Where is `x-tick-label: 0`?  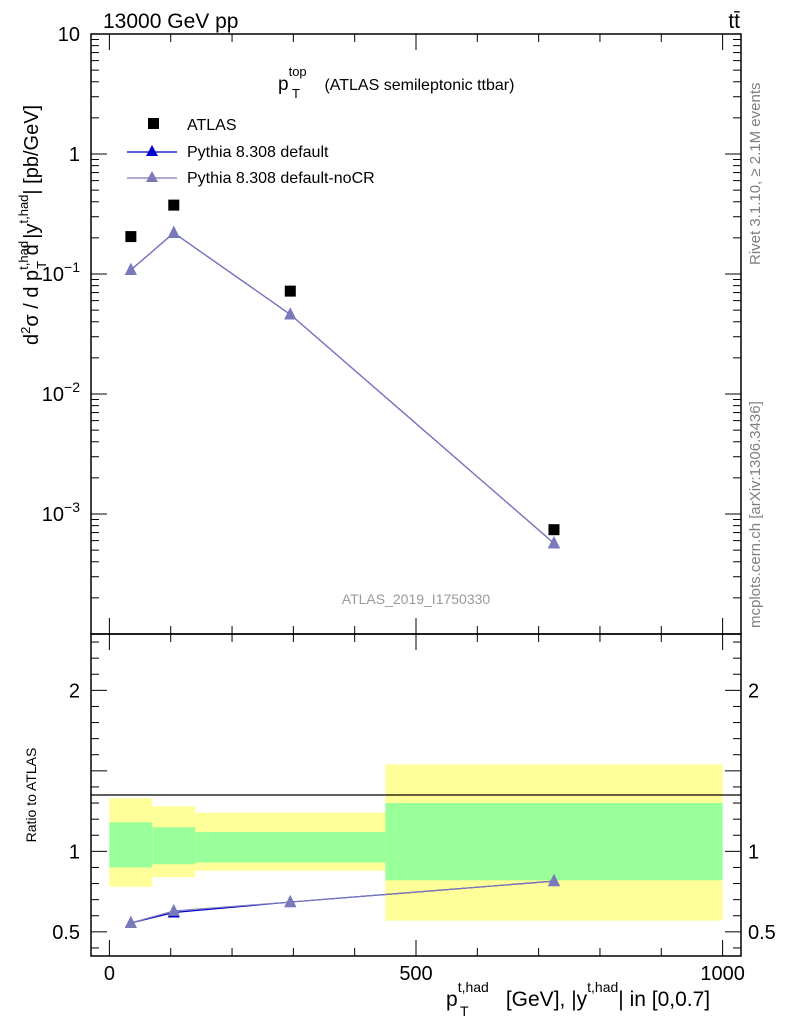
x-tick-label: 0 is located at coordinates (109, 974).